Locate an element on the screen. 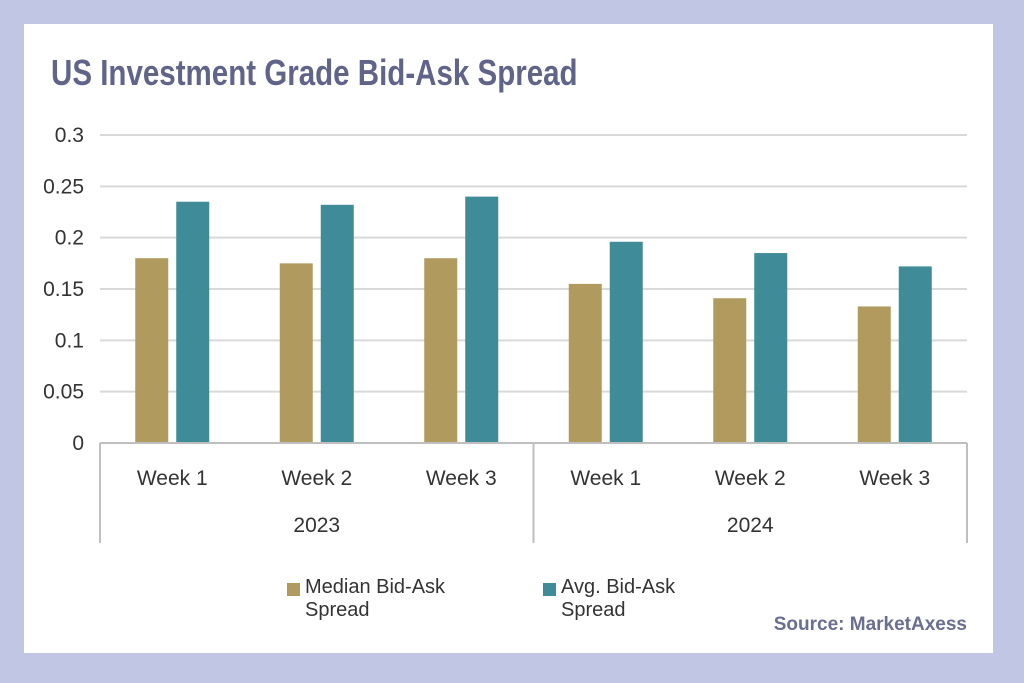  legend-item-average: Avg. Bid-Ask Spread is located at coordinates (642, 599).